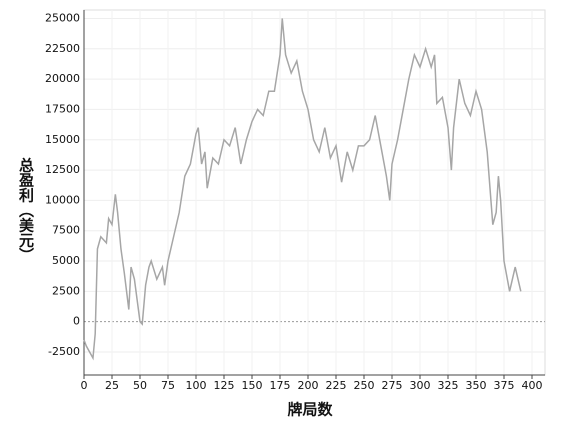 Image resolution: width=576 pixels, height=430 pixels. Describe the element at coordinates (62, 199) in the screenshot. I see `y-tick-label: 10000` at that location.